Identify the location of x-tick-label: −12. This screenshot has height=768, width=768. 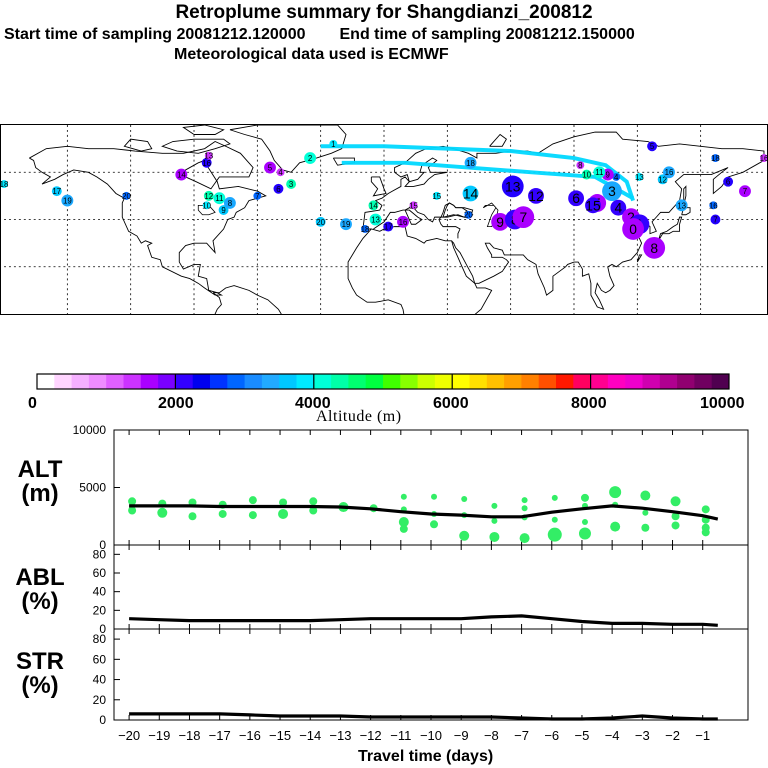
(371, 735).